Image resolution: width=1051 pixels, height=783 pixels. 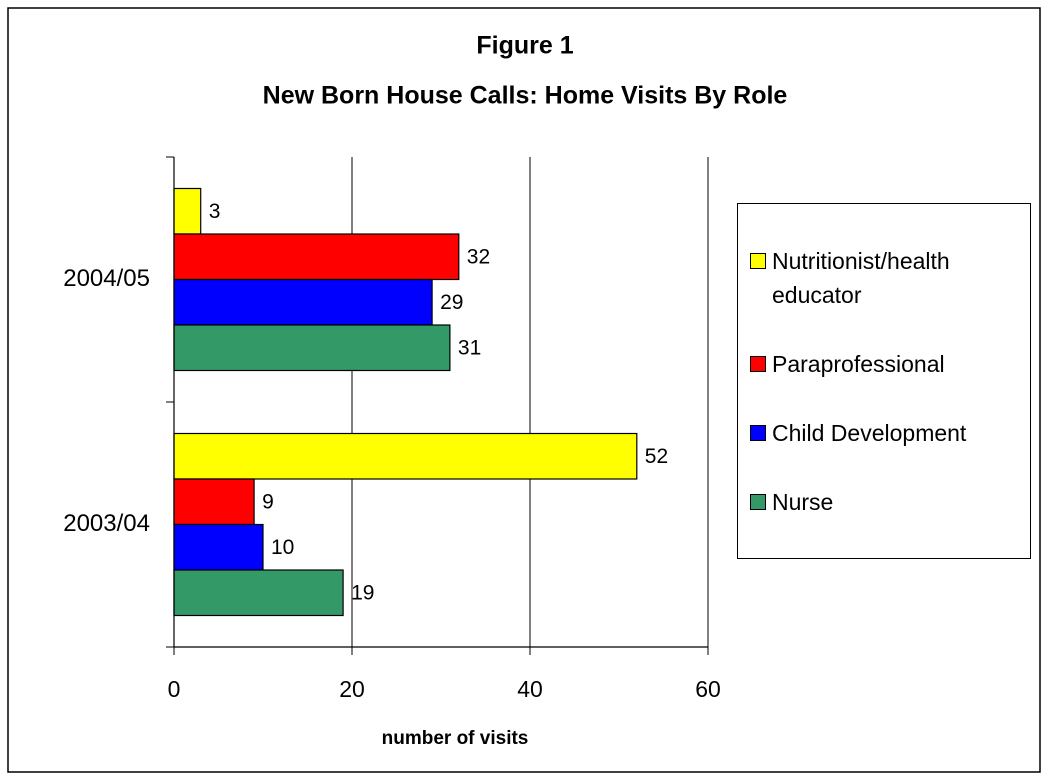 What do you see at coordinates (530, 689) in the screenshot?
I see `x-tick-label: 40` at bounding box center [530, 689].